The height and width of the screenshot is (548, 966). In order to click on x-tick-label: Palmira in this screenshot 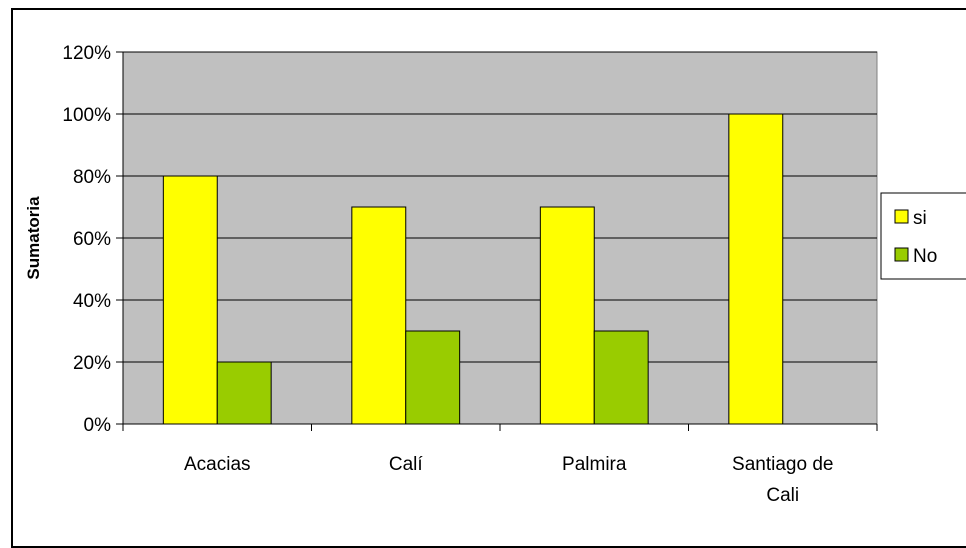, I will do `click(594, 464)`.